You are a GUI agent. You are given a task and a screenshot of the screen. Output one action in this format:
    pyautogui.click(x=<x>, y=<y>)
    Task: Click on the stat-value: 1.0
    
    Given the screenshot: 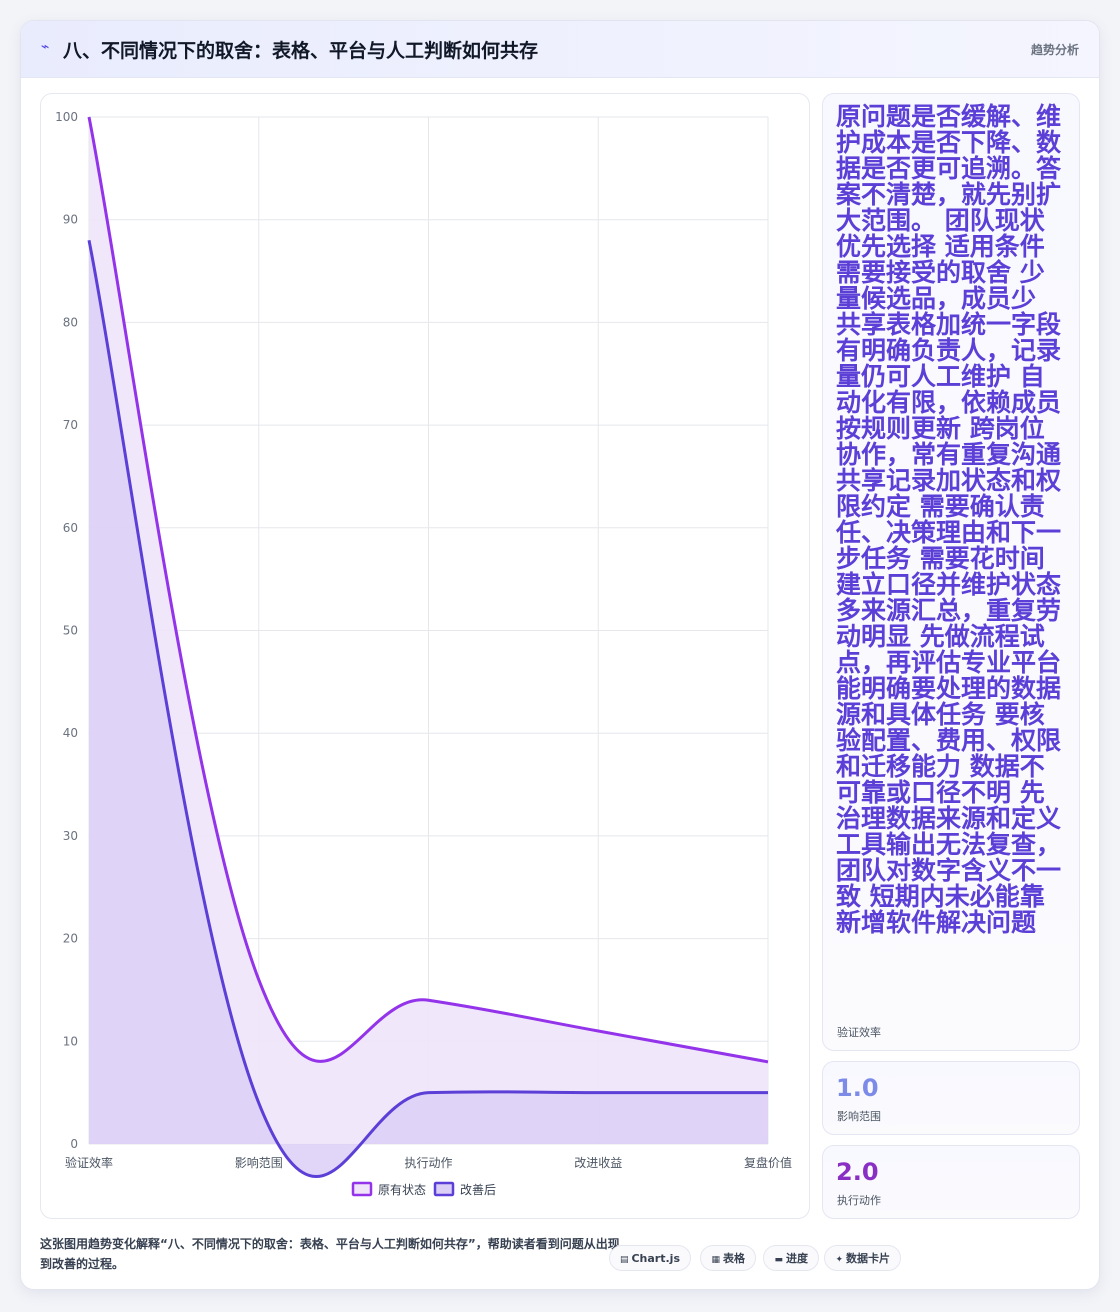 What is the action you would take?
    pyautogui.click(x=857, y=1088)
    